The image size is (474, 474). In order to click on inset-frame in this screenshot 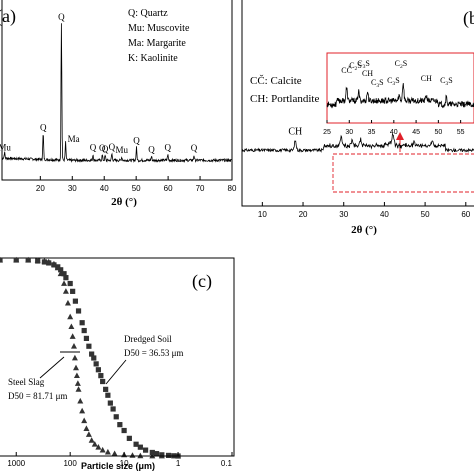, I will do `click(400, 88)`.